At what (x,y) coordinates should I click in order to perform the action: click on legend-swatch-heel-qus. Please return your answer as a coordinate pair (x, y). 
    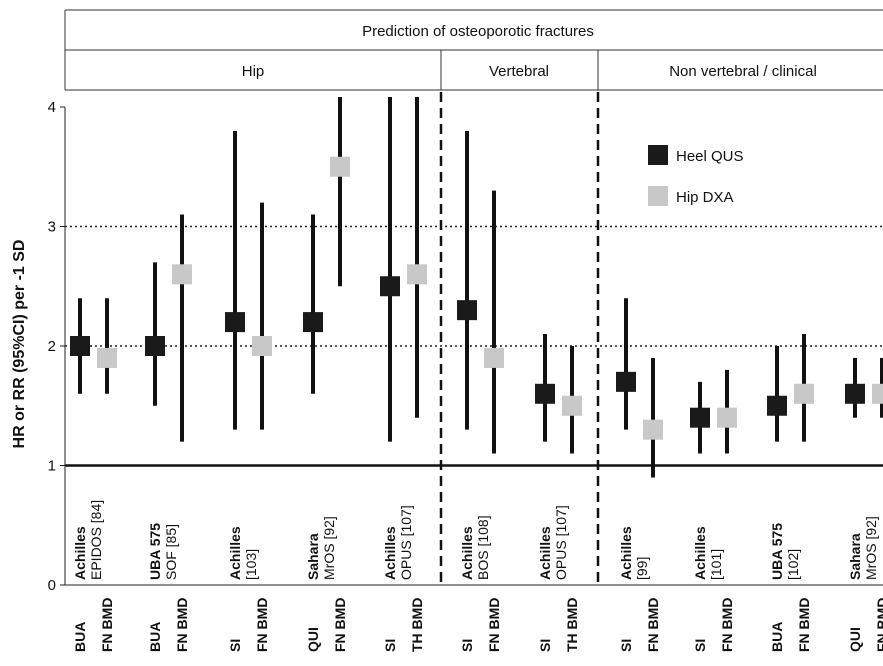
    Looking at the image, I should click on (658, 155).